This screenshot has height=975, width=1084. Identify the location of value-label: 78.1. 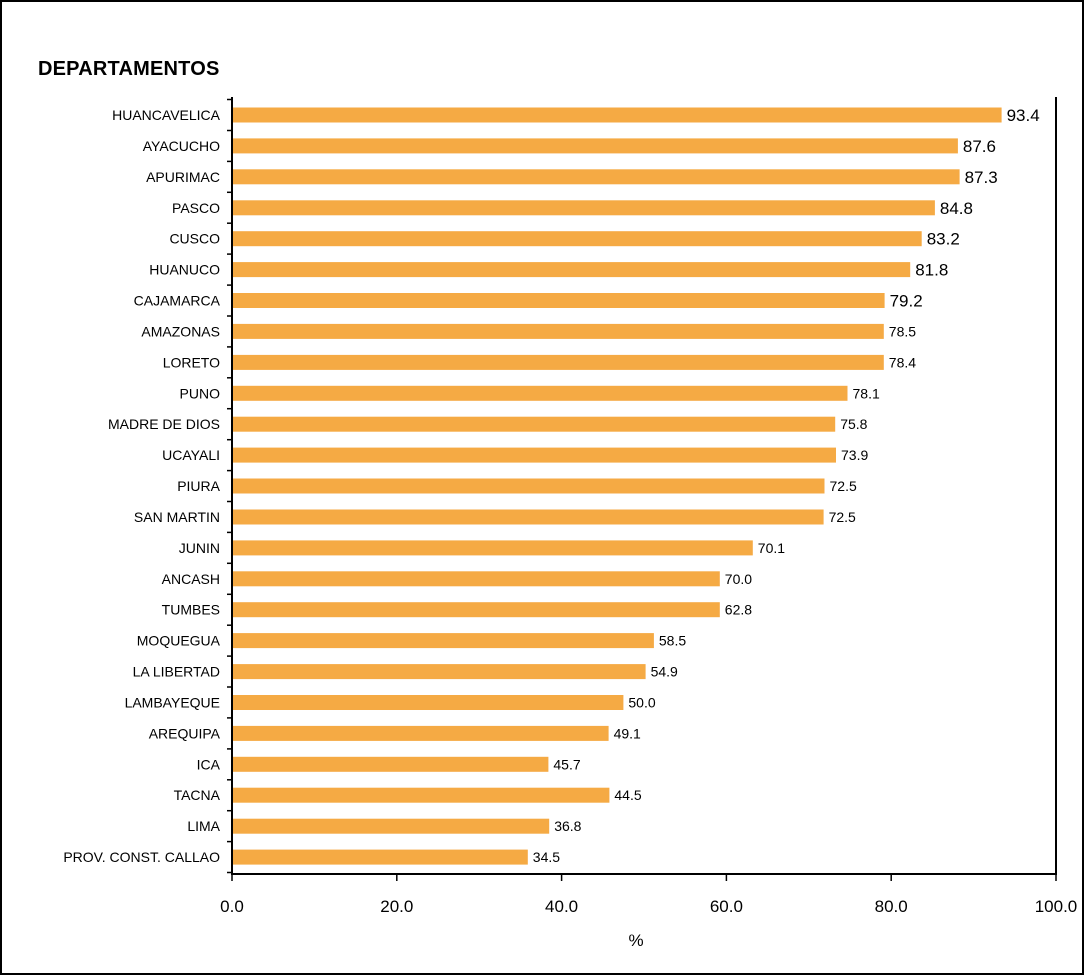
(866, 393).